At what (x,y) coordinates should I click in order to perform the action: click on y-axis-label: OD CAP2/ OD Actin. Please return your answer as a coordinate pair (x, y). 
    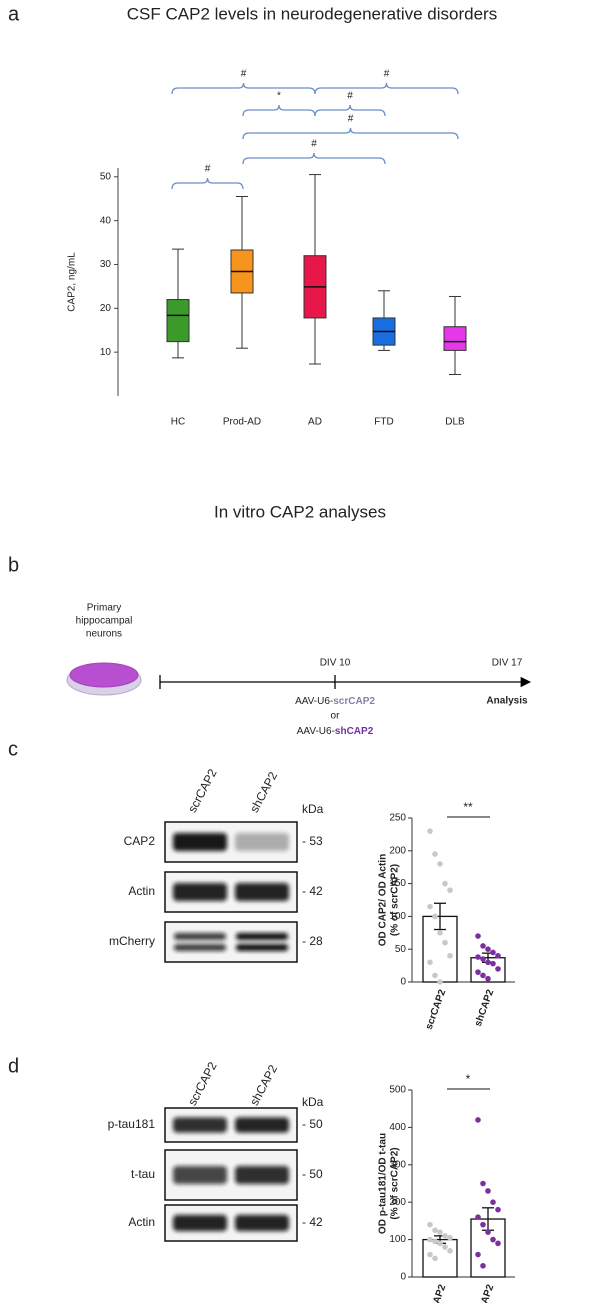
    Looking at the image, I should click on (383, 900).